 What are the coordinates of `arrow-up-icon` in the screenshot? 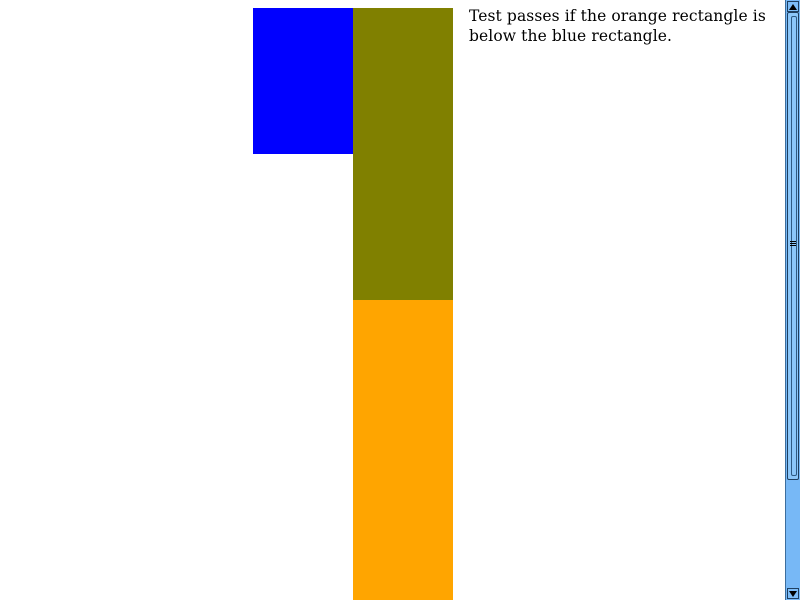 It's located at (793, 6).